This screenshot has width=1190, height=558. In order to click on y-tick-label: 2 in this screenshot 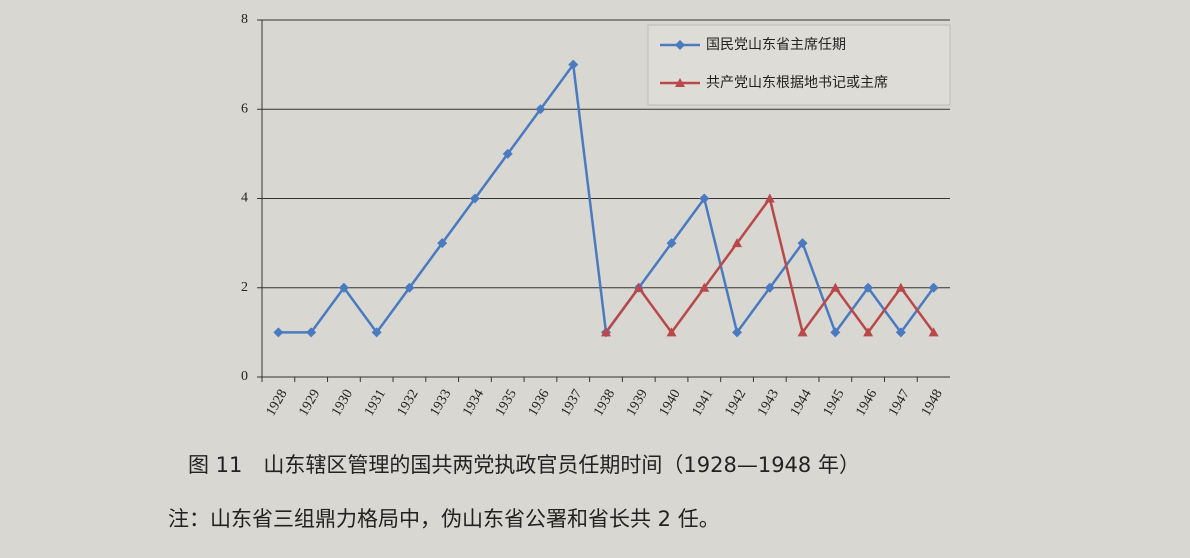, I will do `click(244, 287)`.